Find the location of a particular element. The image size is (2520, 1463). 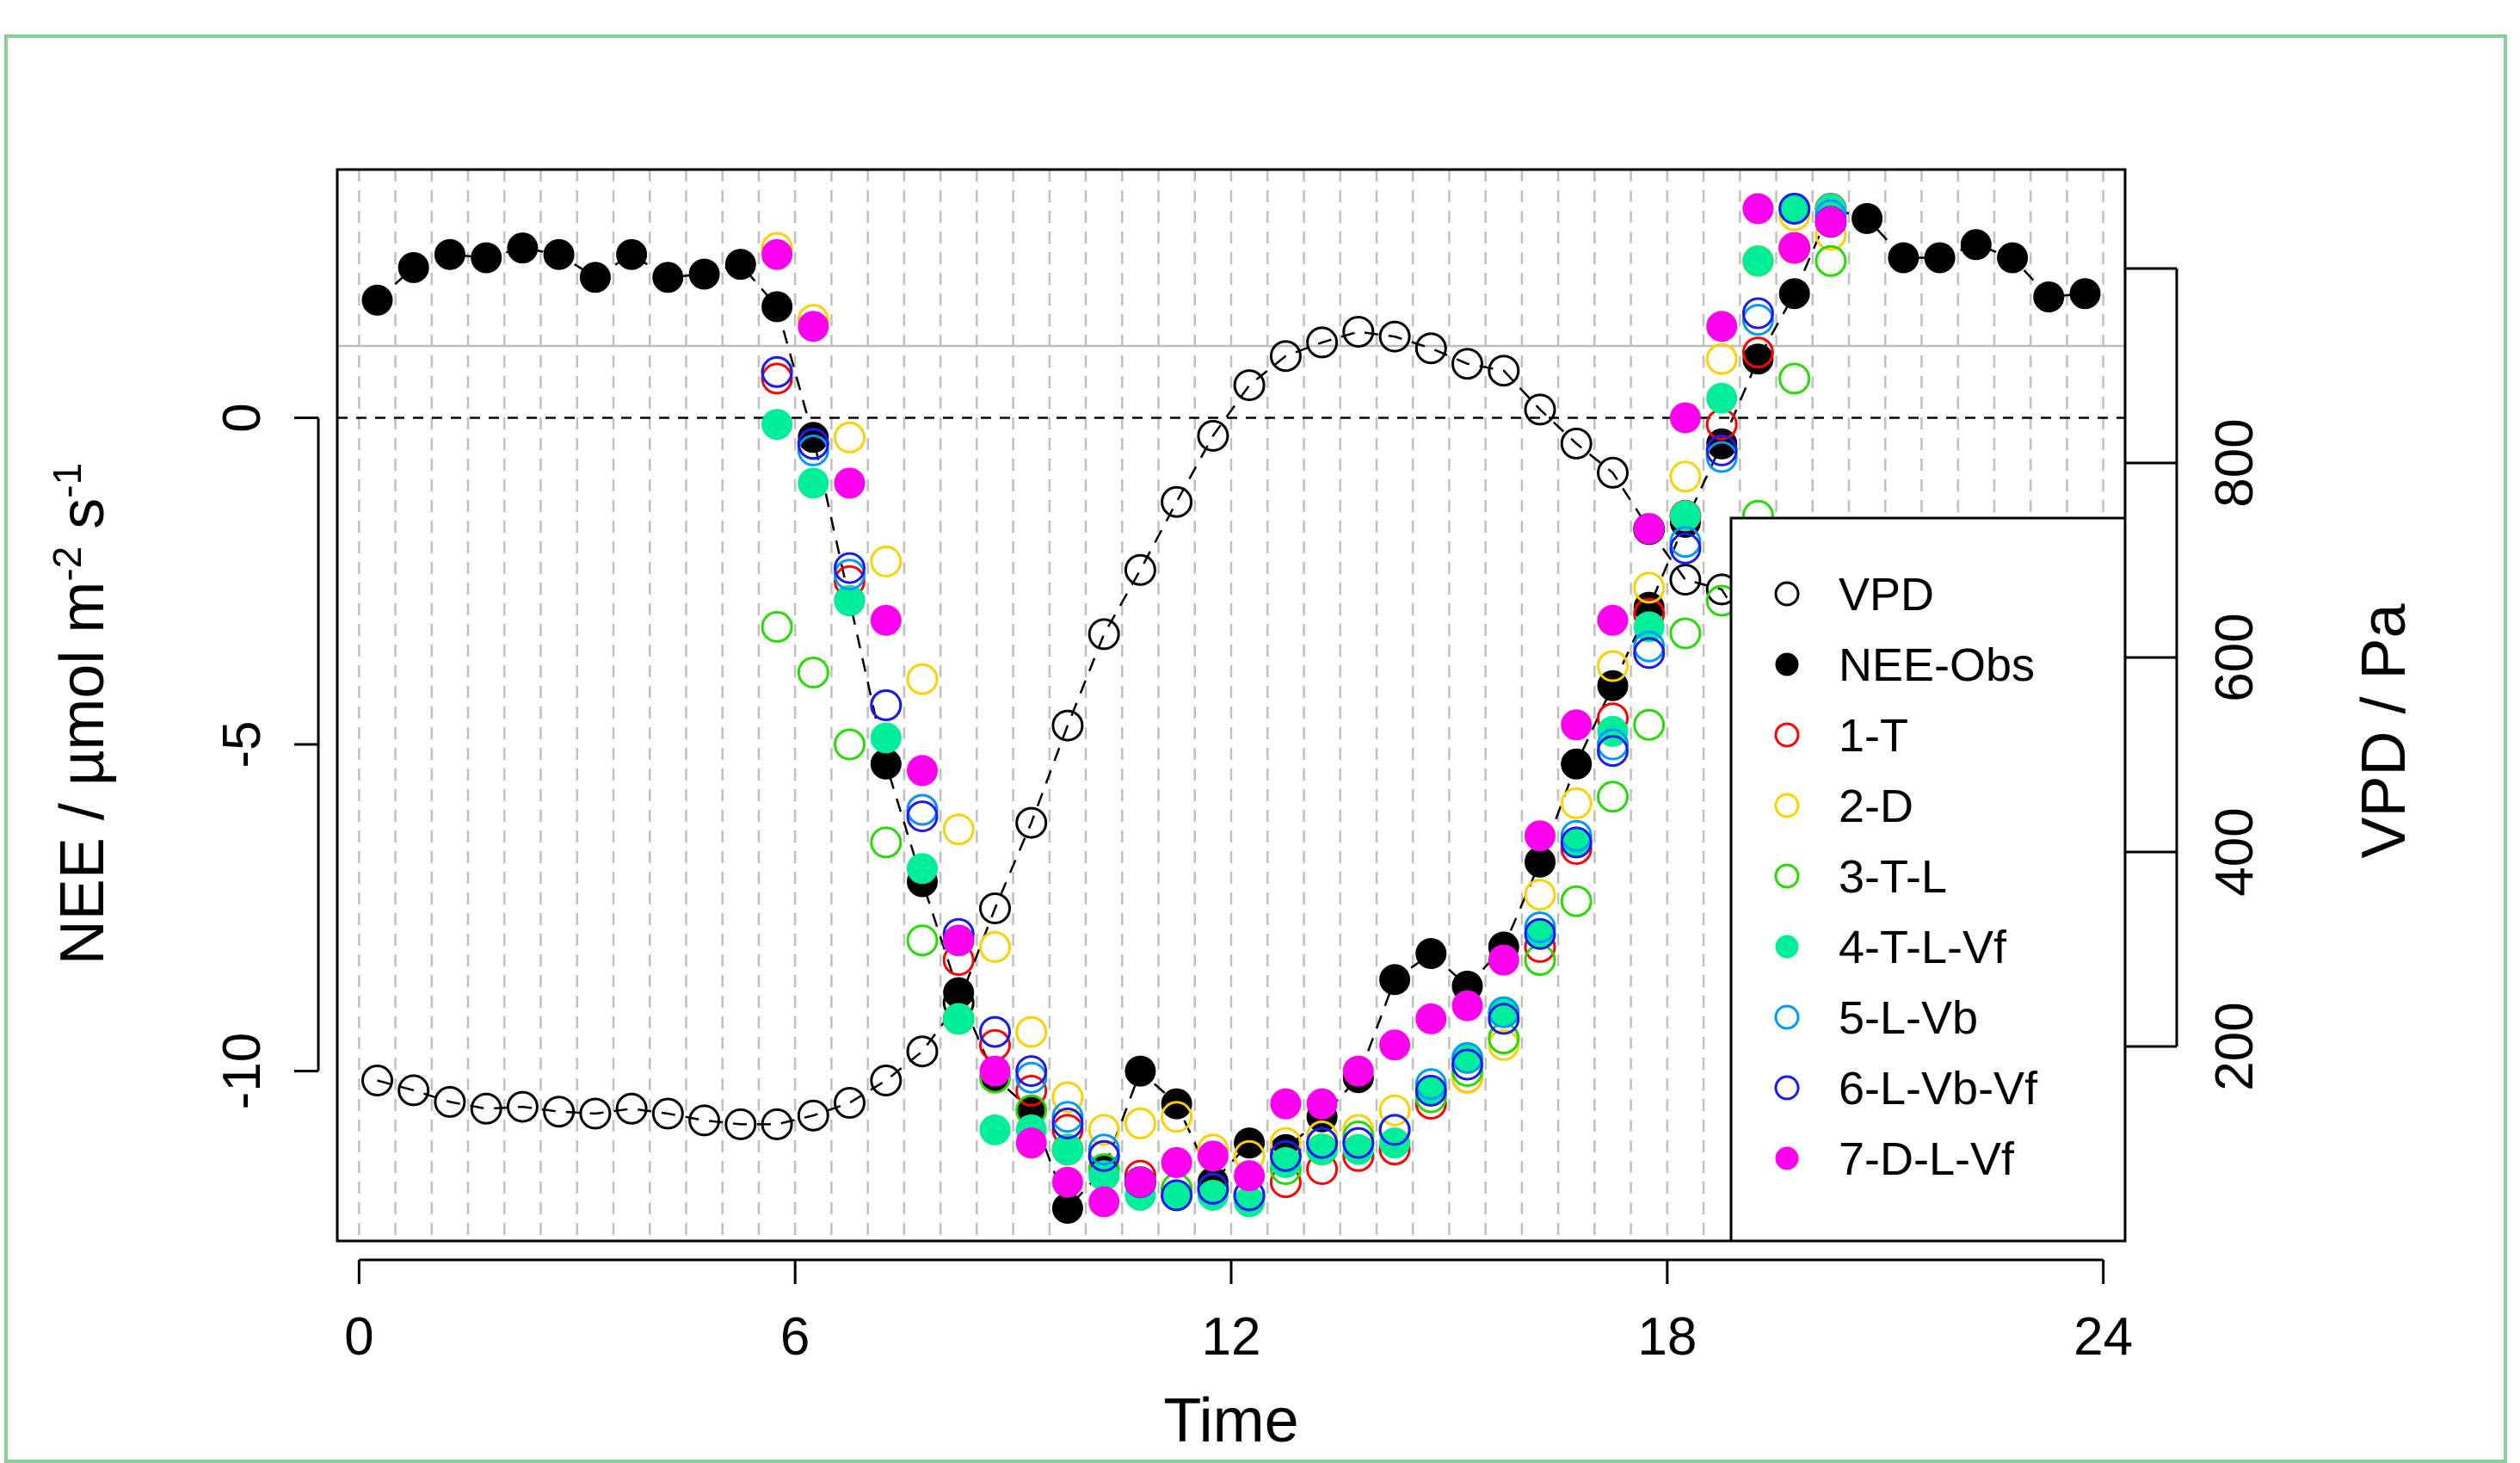

legend-marker-m5 is located at coordinates (1787, 1017).